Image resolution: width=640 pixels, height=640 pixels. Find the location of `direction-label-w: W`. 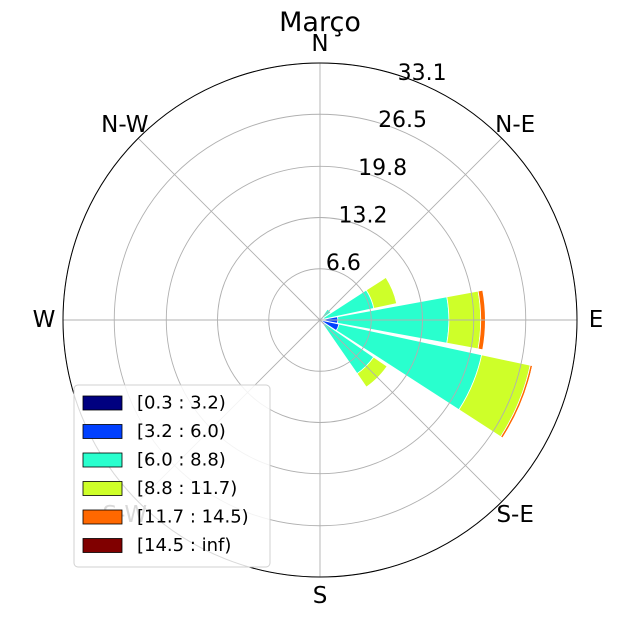

direction-label-w: W is located at coordinates (44, 320).